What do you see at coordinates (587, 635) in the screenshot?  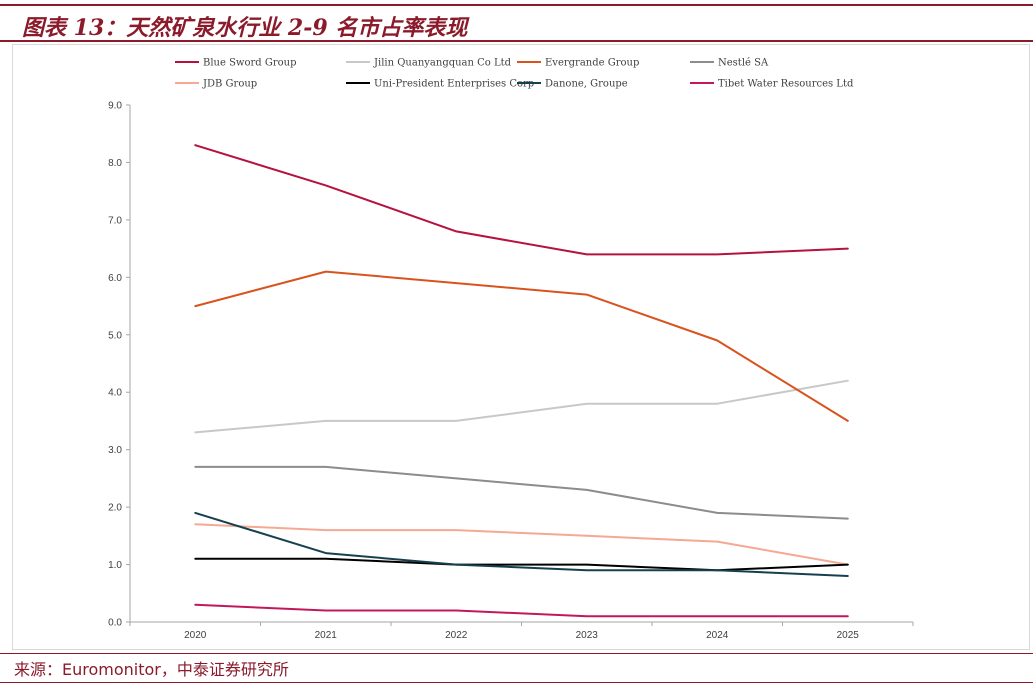 I see `x-tick-label: 2023` at bounding box center [587, 635].